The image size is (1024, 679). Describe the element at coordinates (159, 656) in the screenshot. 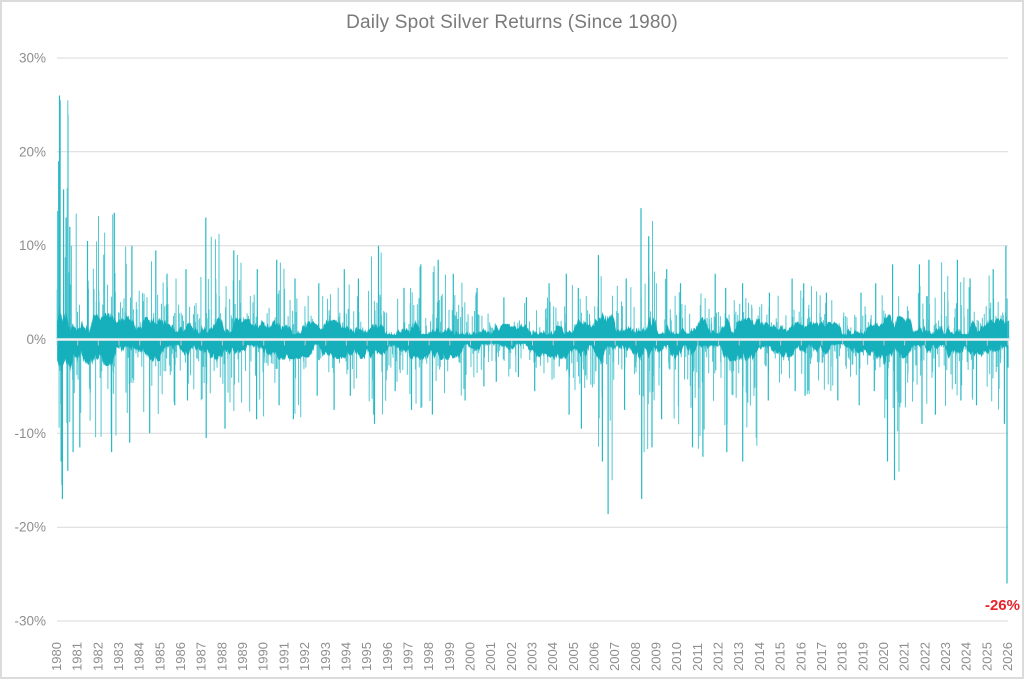

I see `x-axis-label: 1985` at that location.